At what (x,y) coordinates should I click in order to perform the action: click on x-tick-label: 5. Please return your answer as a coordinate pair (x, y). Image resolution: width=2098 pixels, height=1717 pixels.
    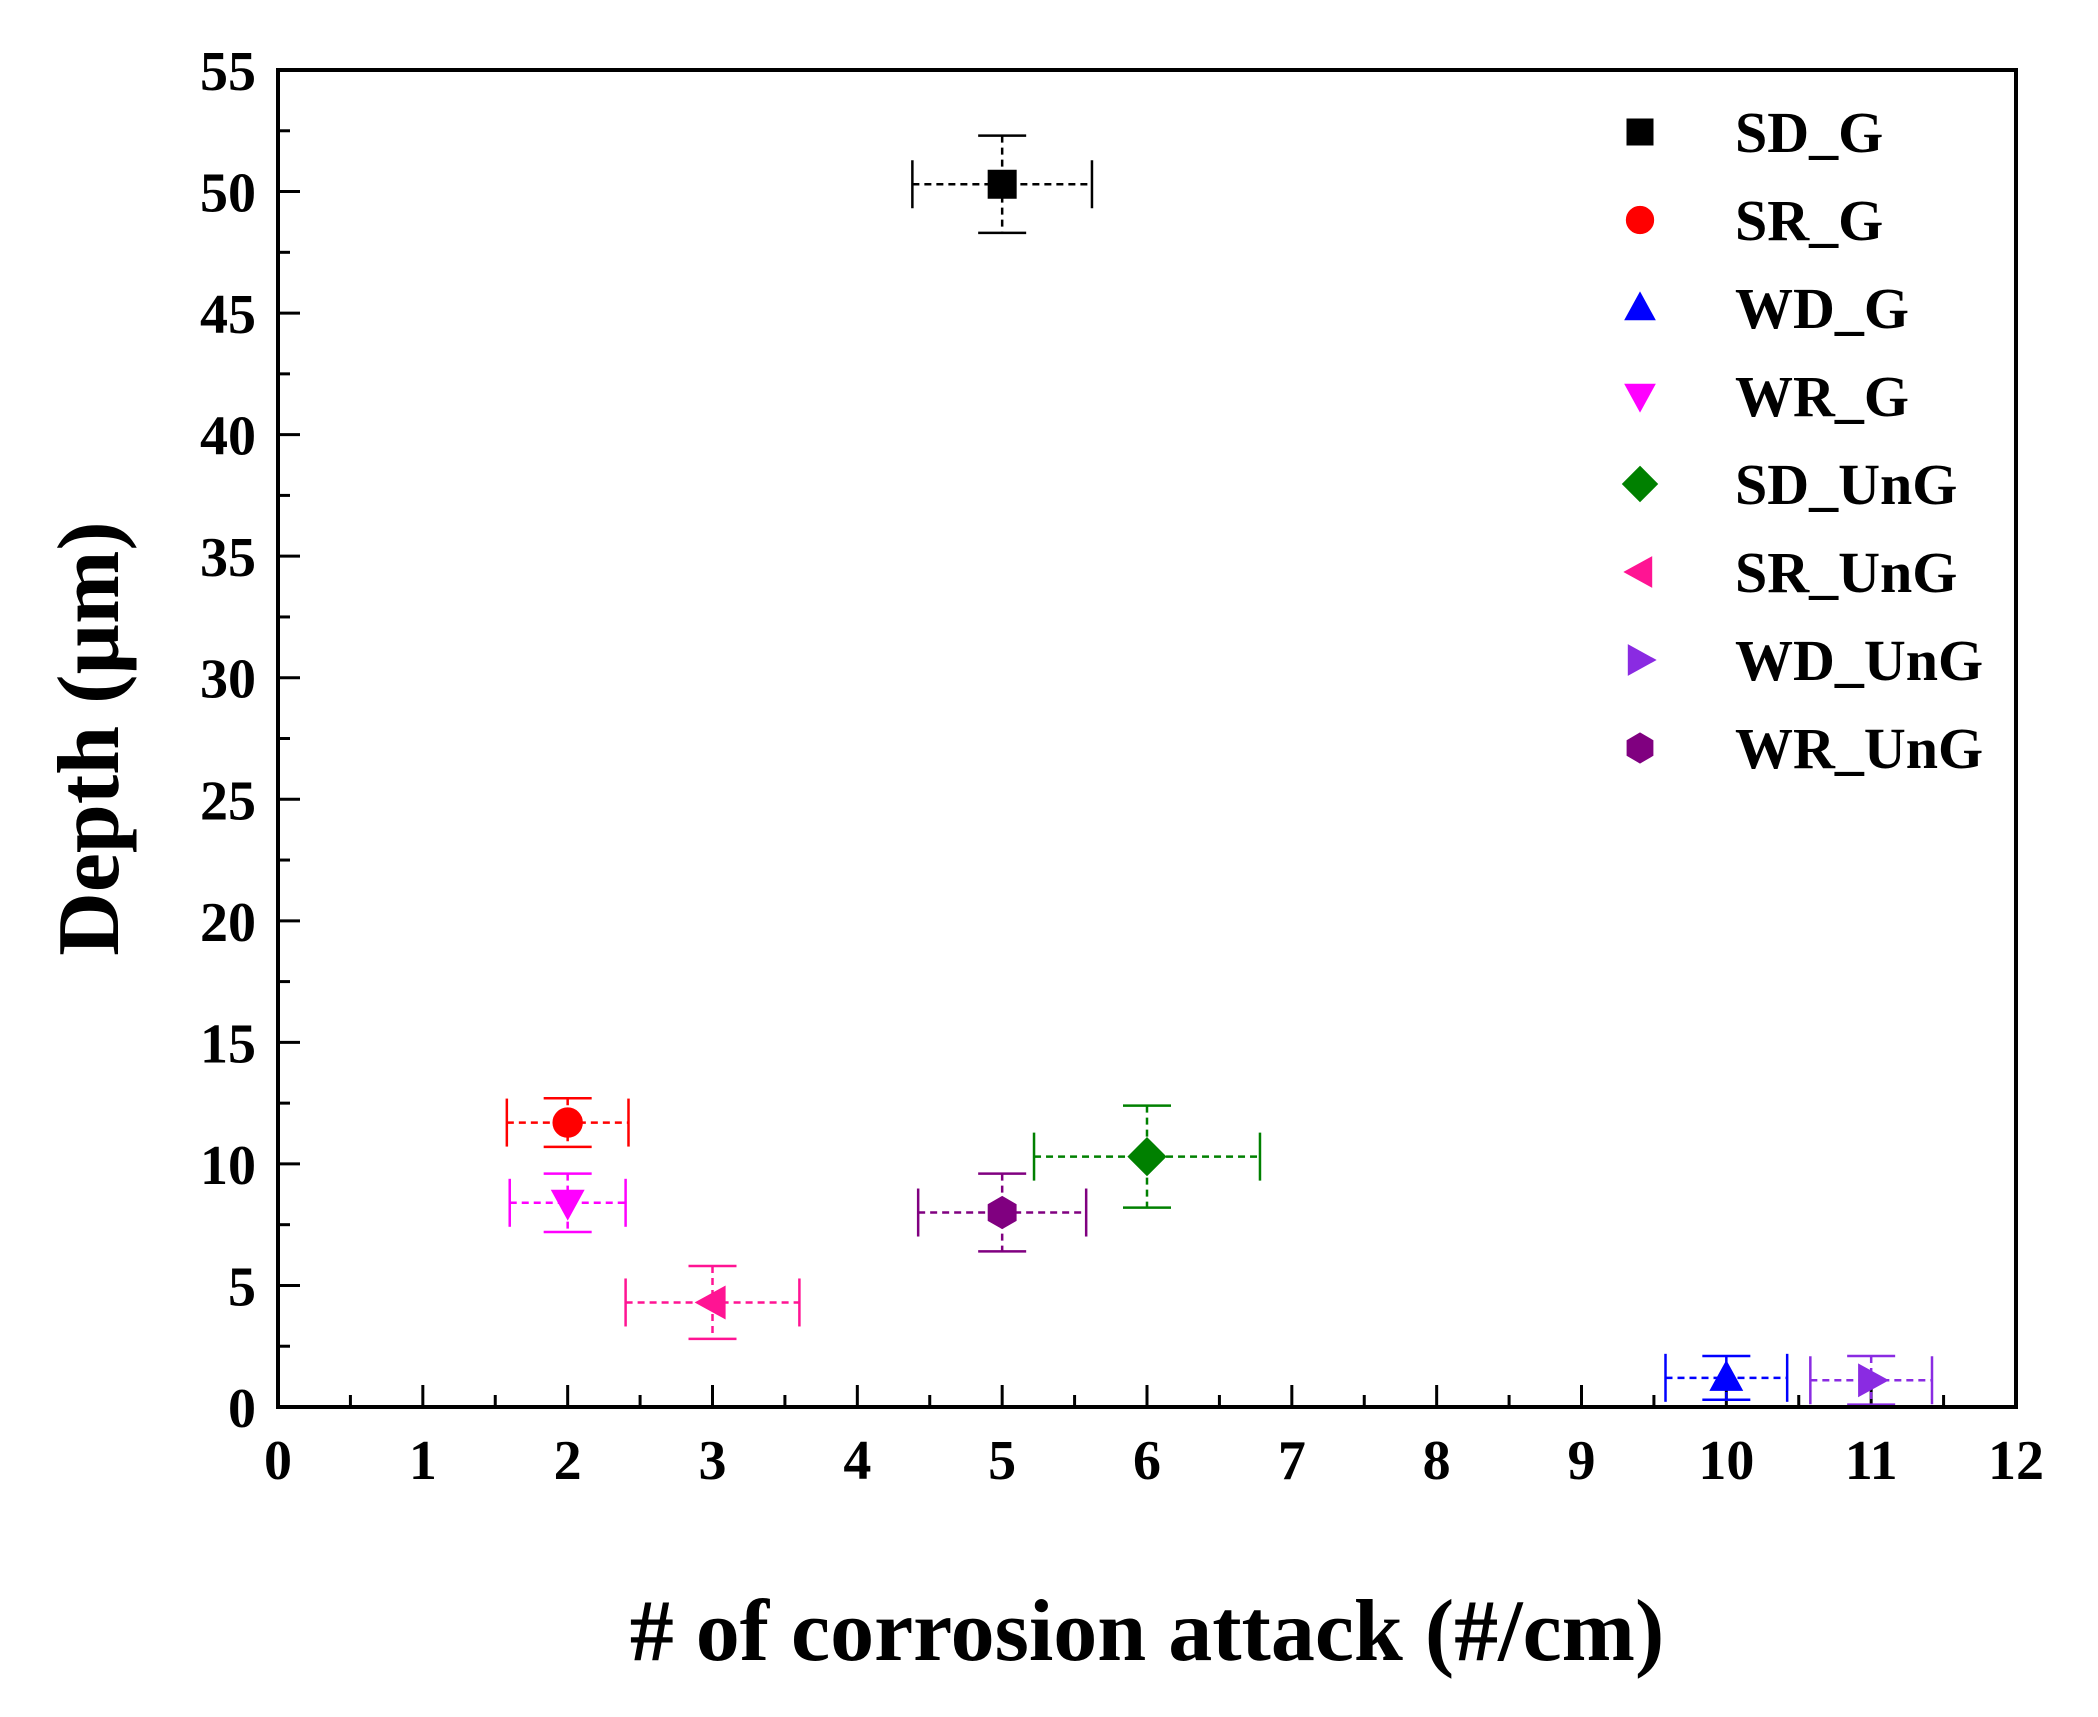
    Looking at the image, I should click on (1002, 1461).